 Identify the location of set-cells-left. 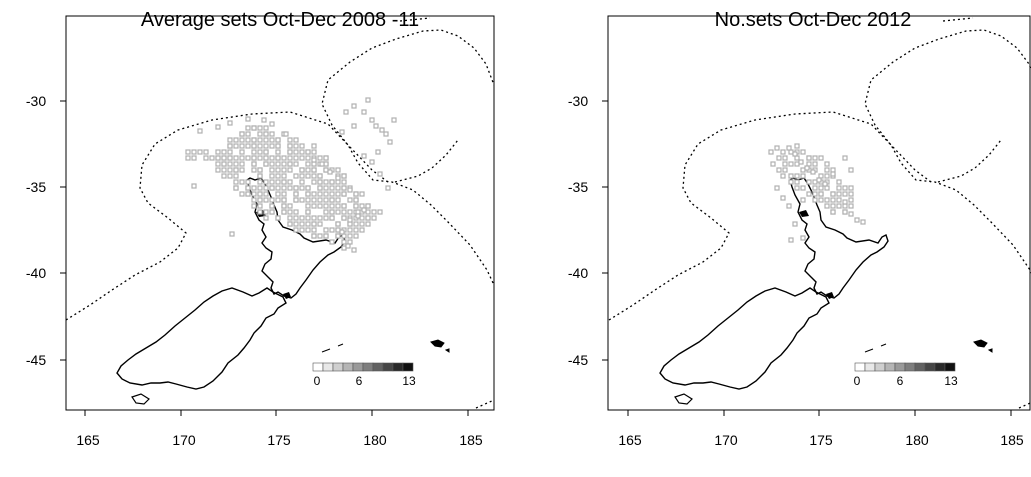
(291, 175).